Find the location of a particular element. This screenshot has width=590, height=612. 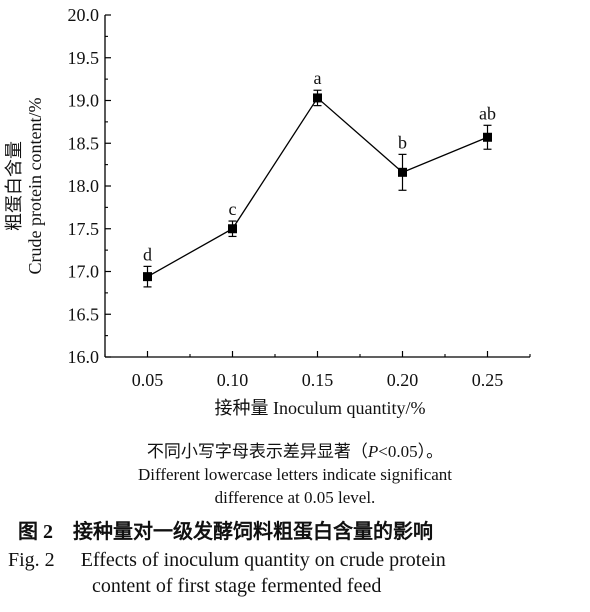

y-tick-label: 18.5 is located at coordinates (84, 143).